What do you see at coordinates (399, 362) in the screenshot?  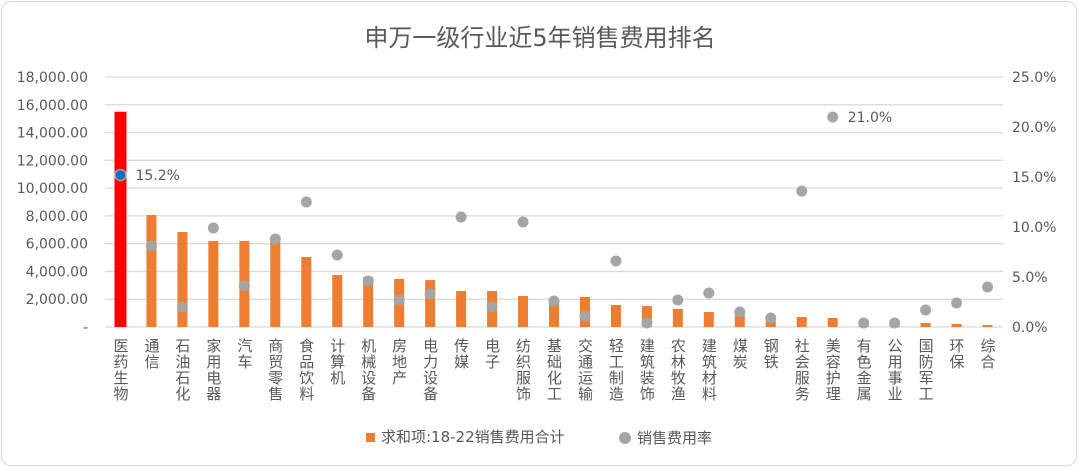 I see `category-label: 房地产` at bounding box center [399, 362].